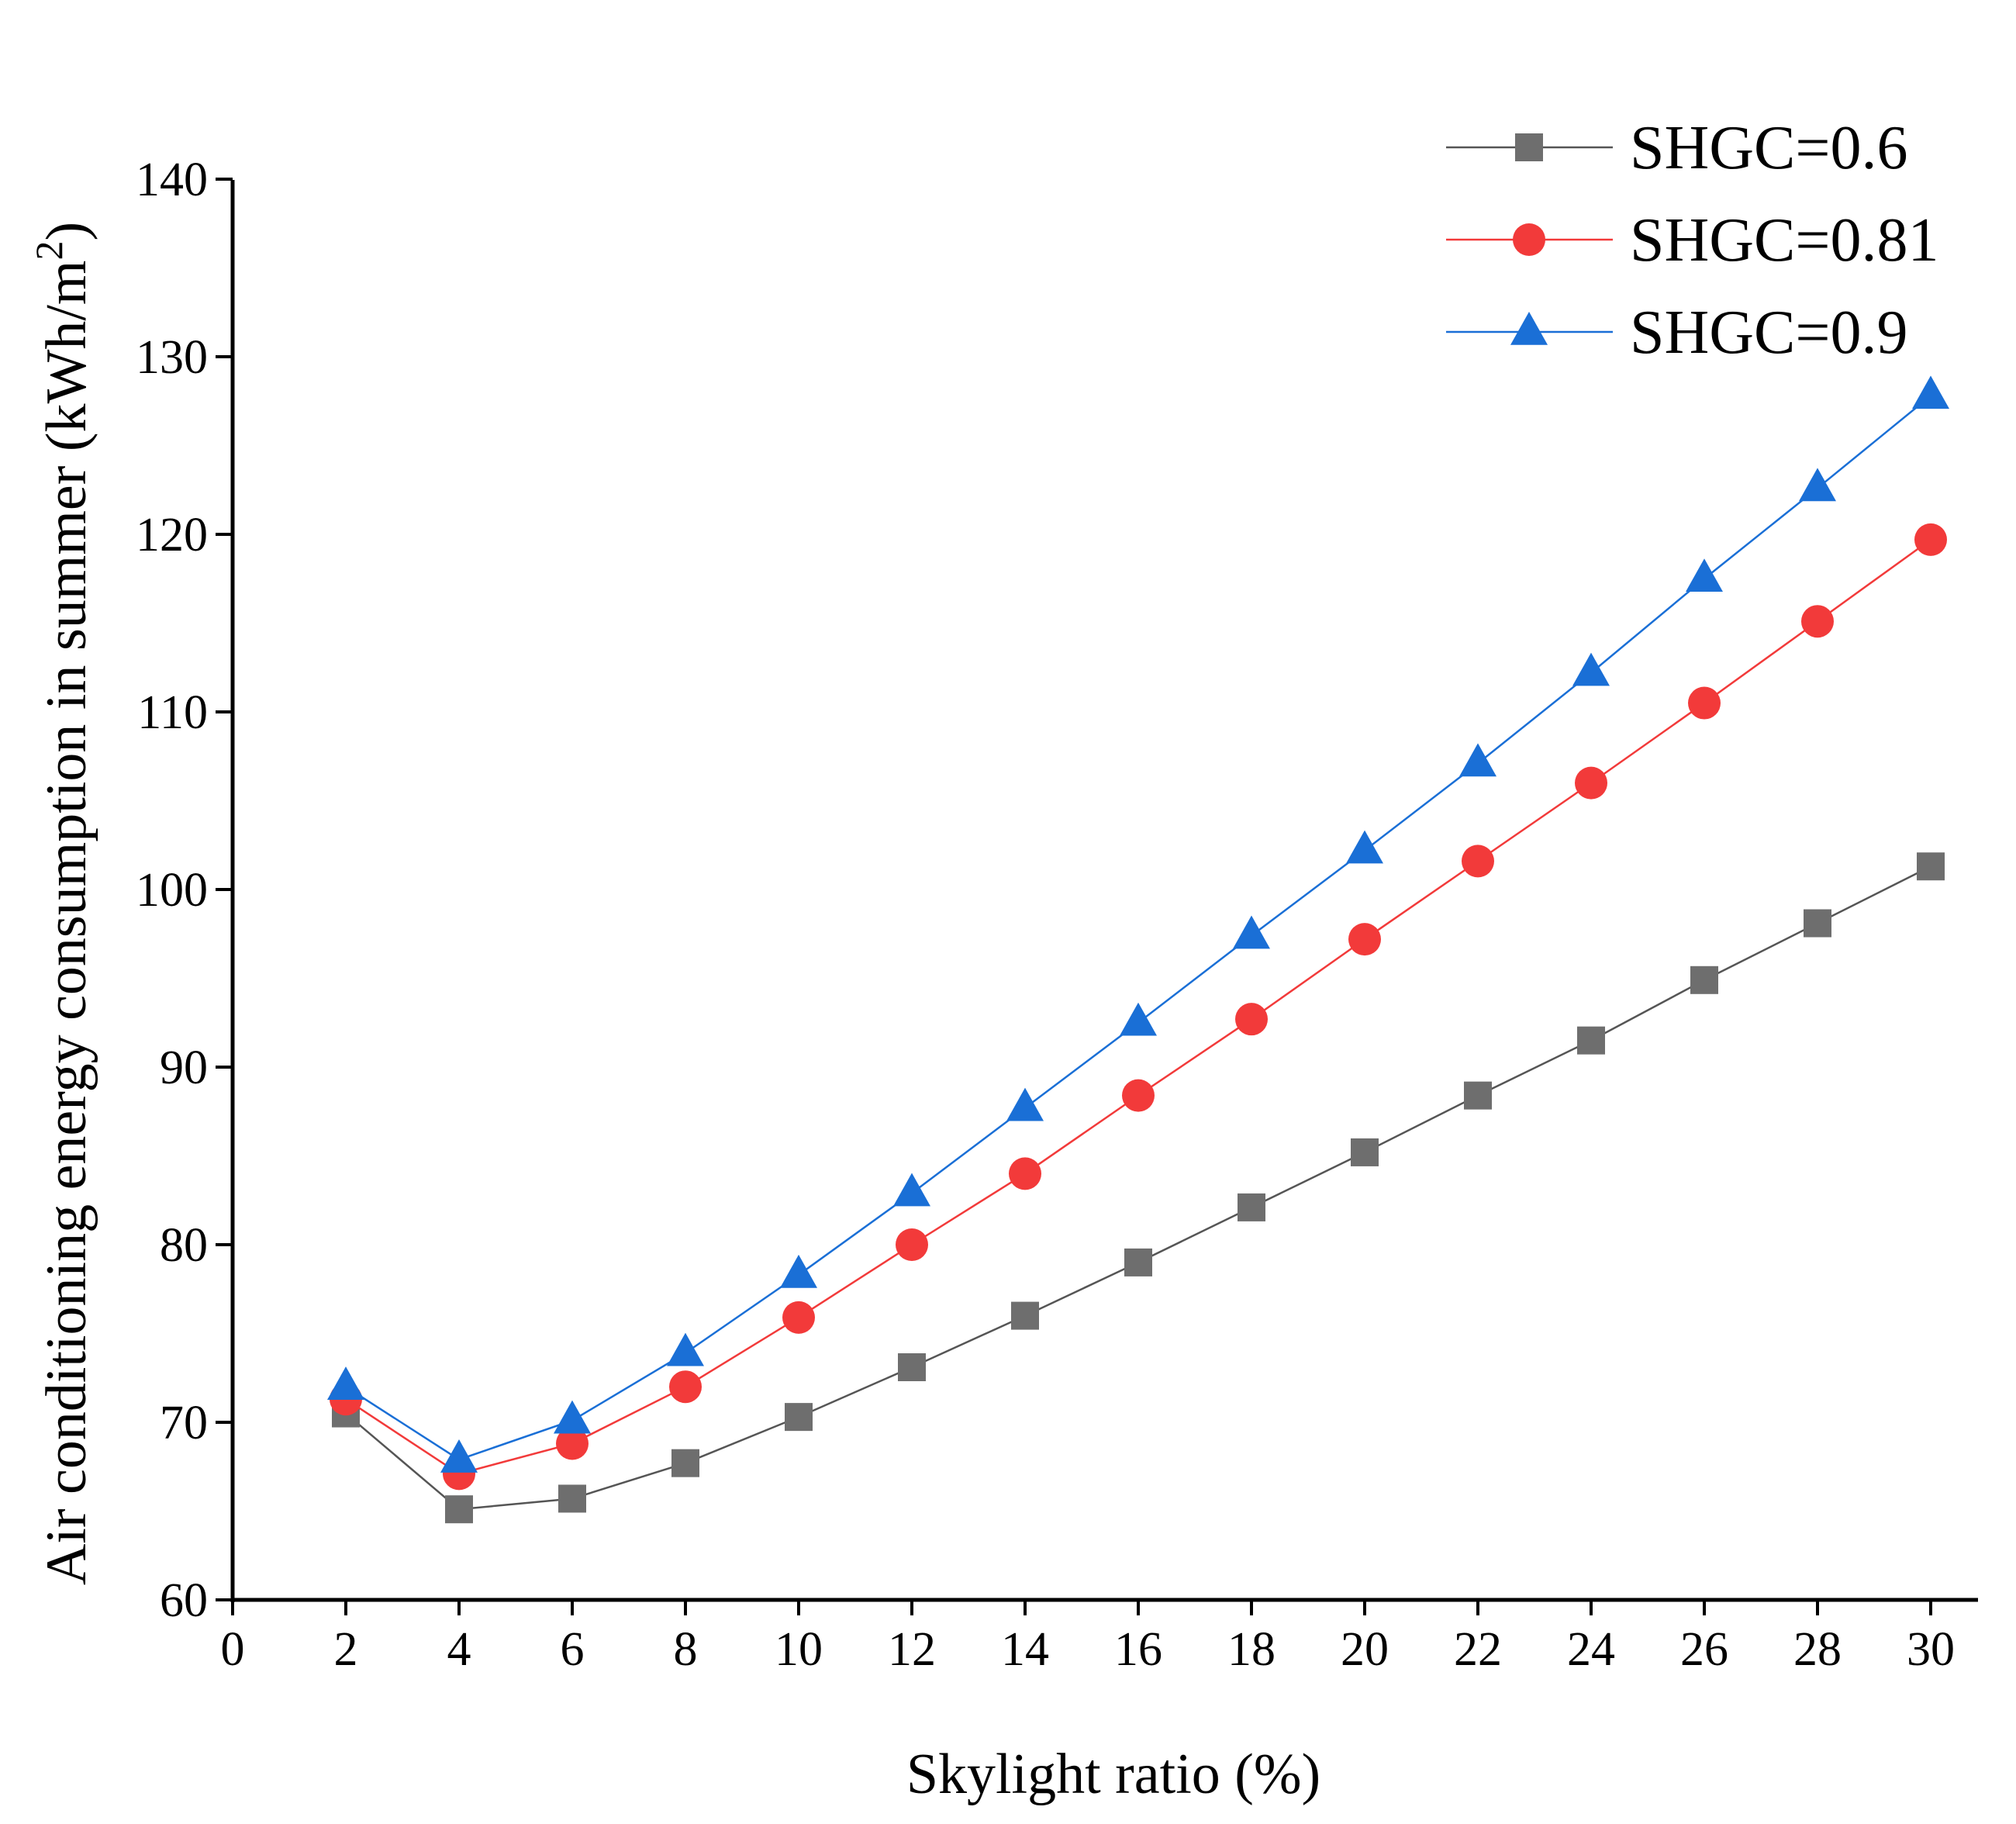  Describe the element at coordinates (49, 251) in the screenshot. I see `y-axis-title-sup: 2` at that location.